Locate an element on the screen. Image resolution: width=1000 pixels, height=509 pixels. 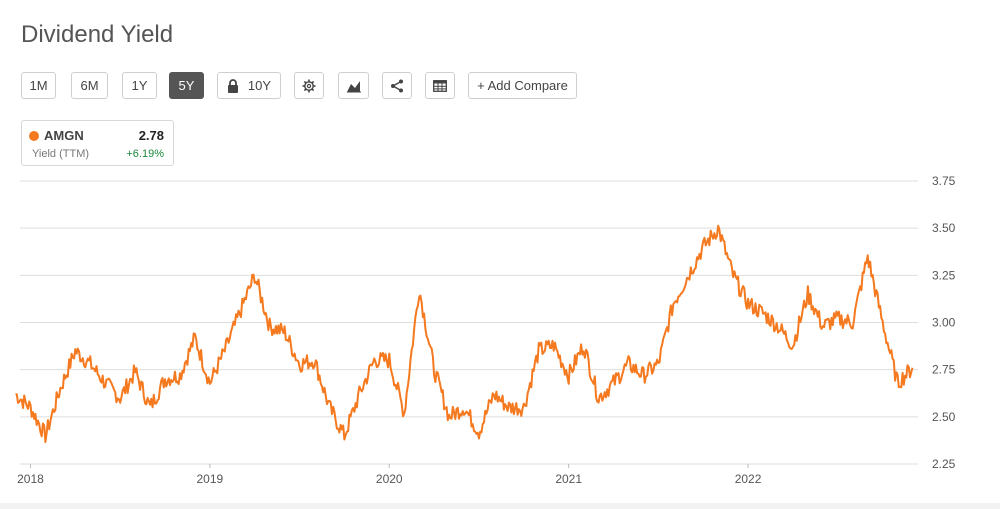
x-tick-label: 2020 is located at coordinates (389, 479).